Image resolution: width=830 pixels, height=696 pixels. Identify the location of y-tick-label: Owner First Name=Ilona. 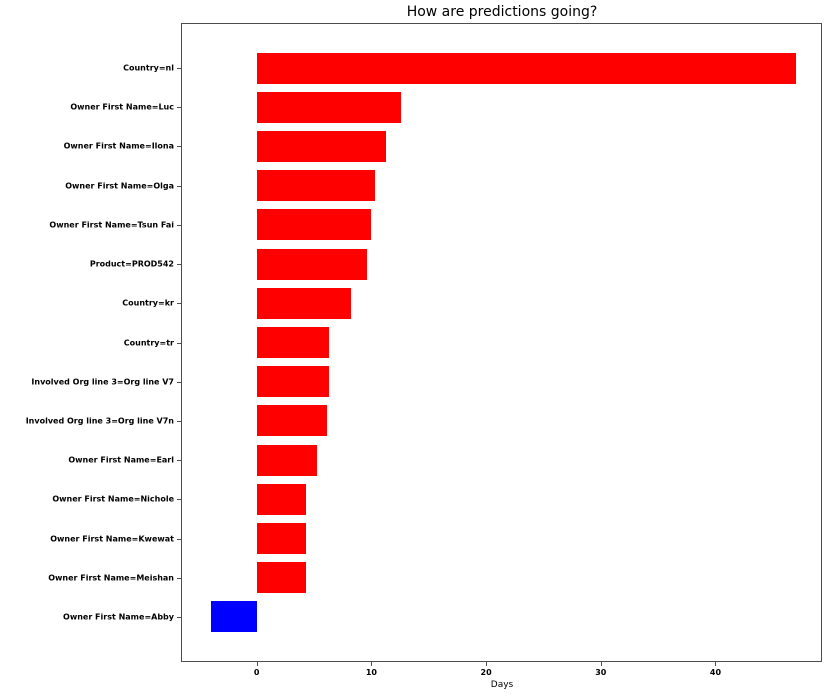
(118, 146).